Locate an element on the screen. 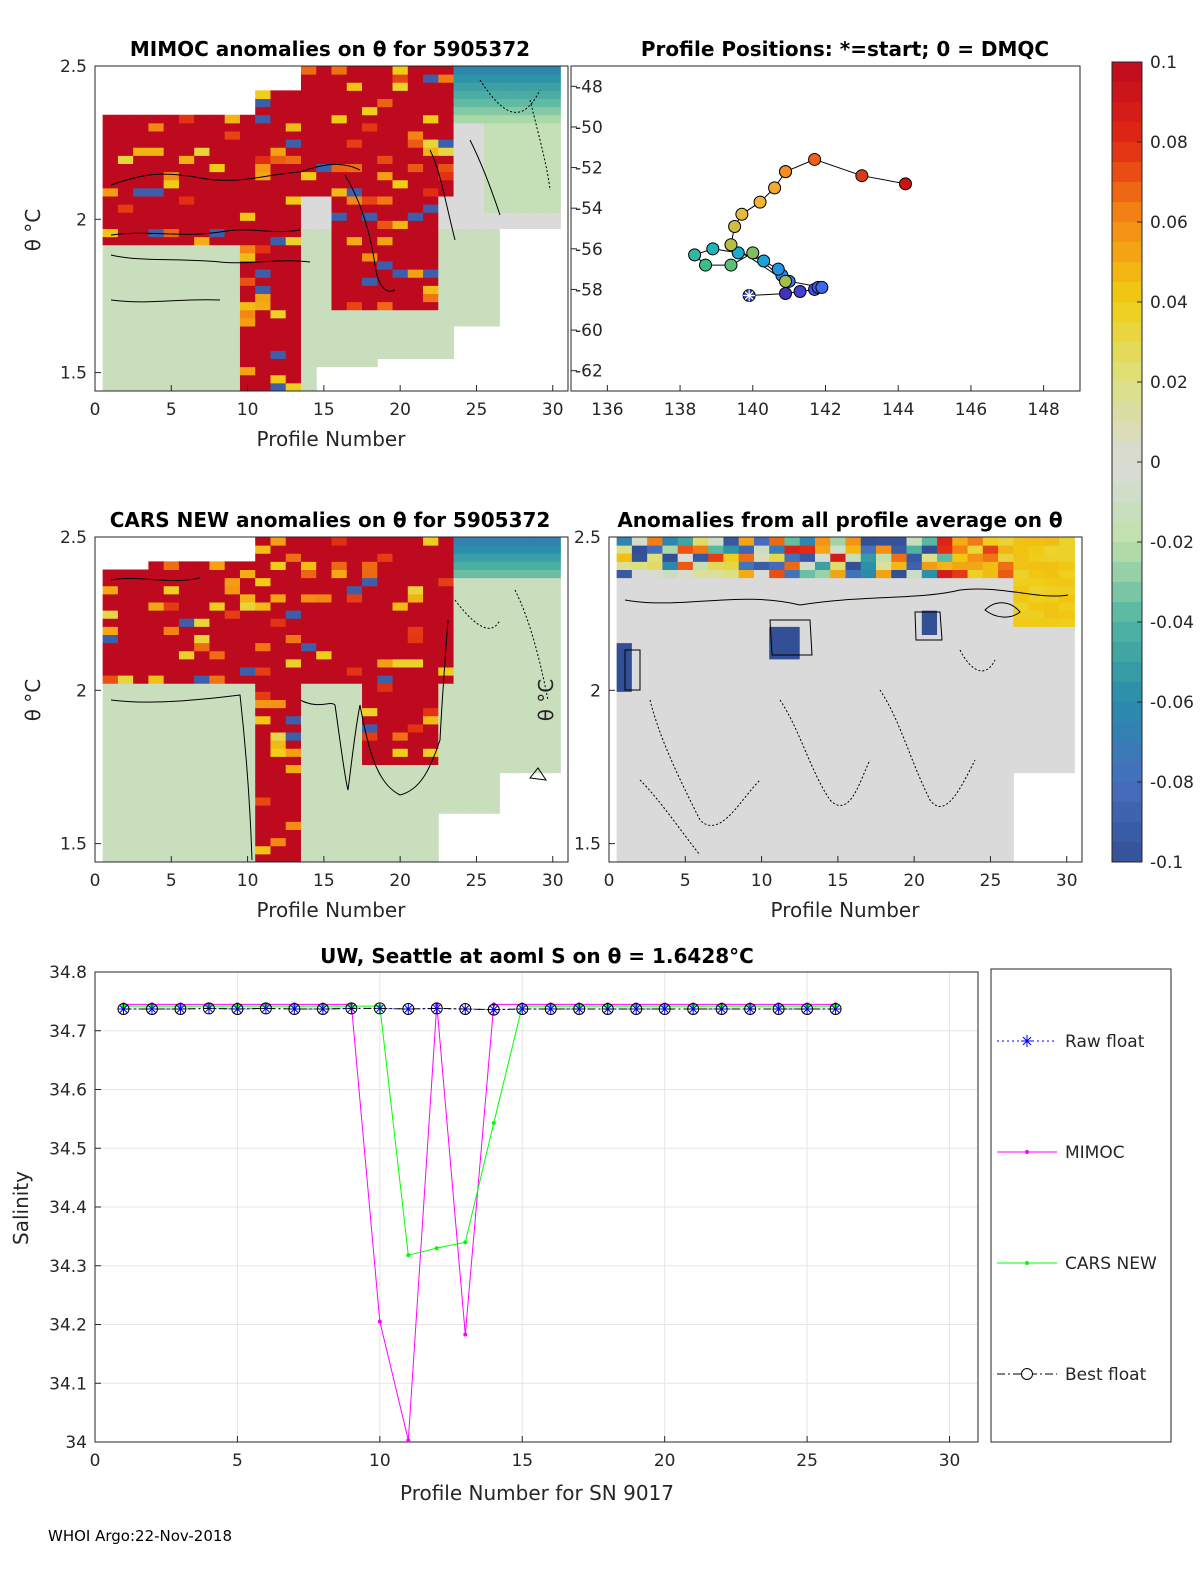 The width and height of the screenshot is (1200, 1579). x-tick-label: 136 is located at coordinates (607, 410).